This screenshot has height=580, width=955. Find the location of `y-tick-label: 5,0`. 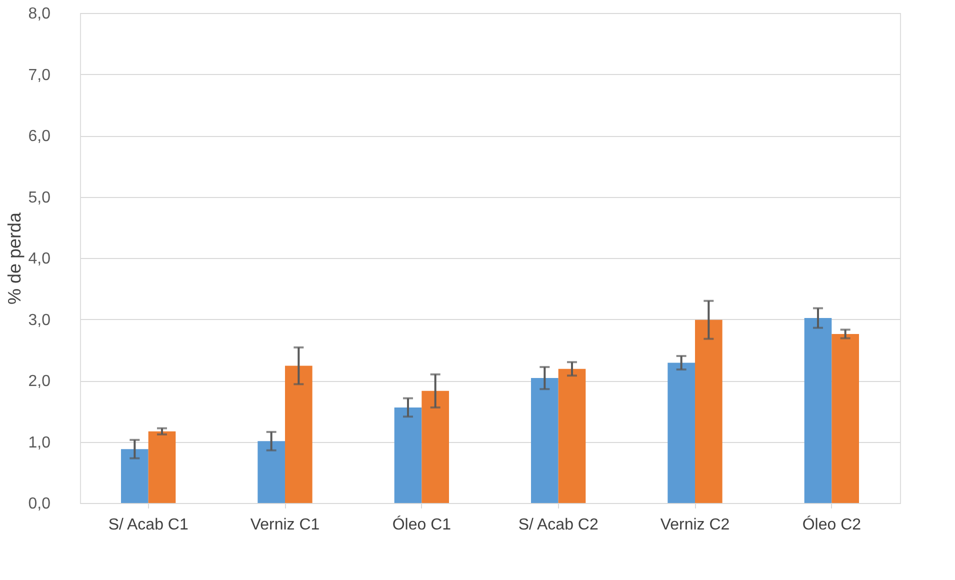

y-tick-label: 5,0 is located at coordinates (39, 197).